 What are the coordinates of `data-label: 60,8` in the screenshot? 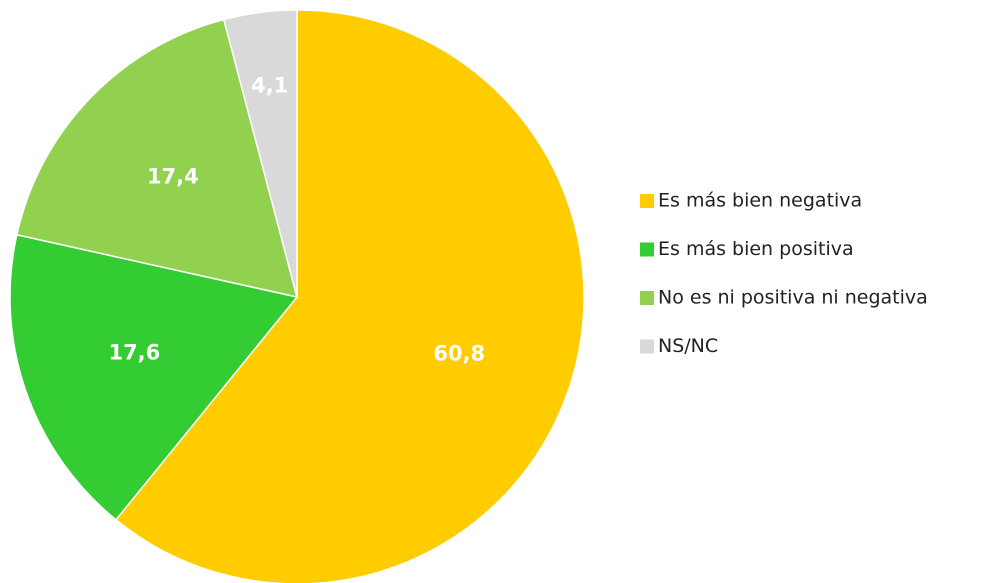 It's located at (459, 354).